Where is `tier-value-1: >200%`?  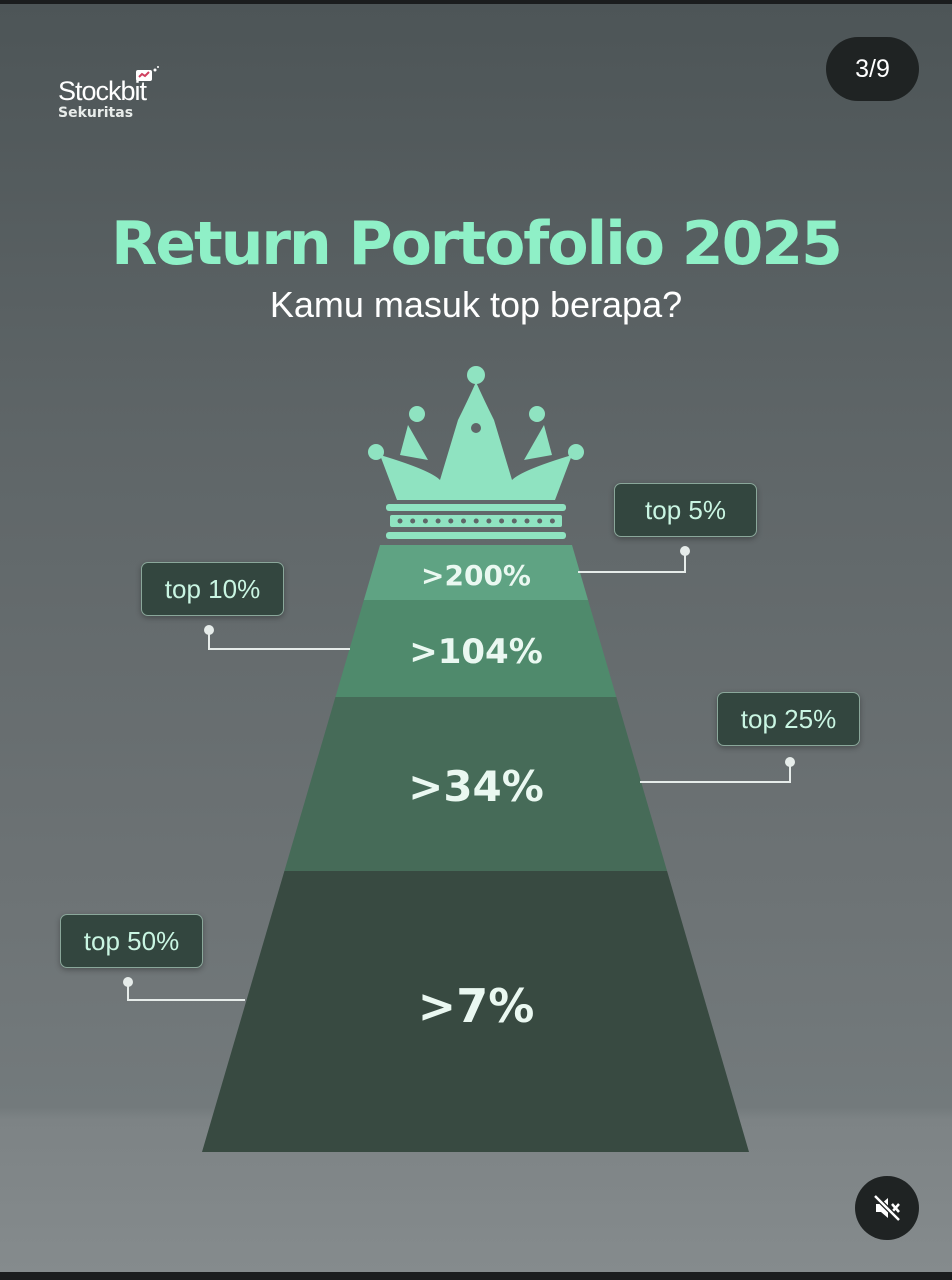 tier-value-1: >200% is located at coordinates (476, 575).